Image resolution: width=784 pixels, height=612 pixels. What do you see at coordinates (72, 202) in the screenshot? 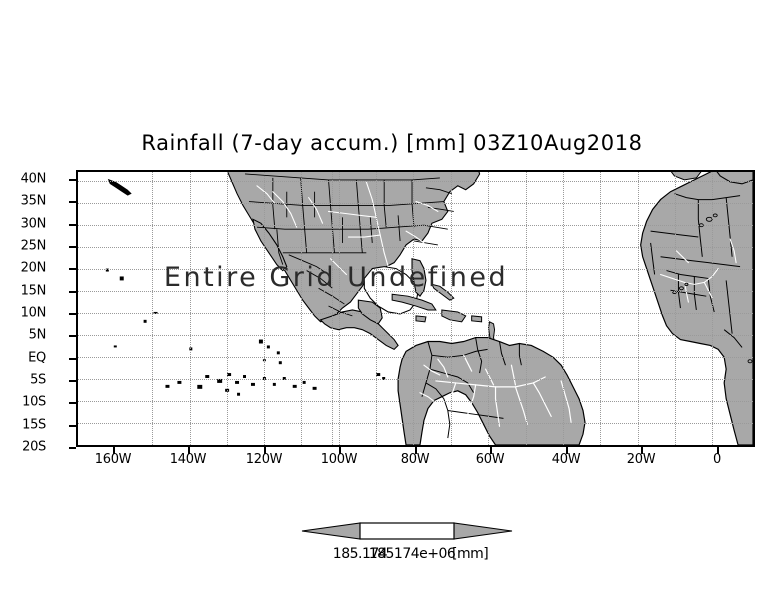
I see `ytick-mark-35N` at bounding box center [72, 202].